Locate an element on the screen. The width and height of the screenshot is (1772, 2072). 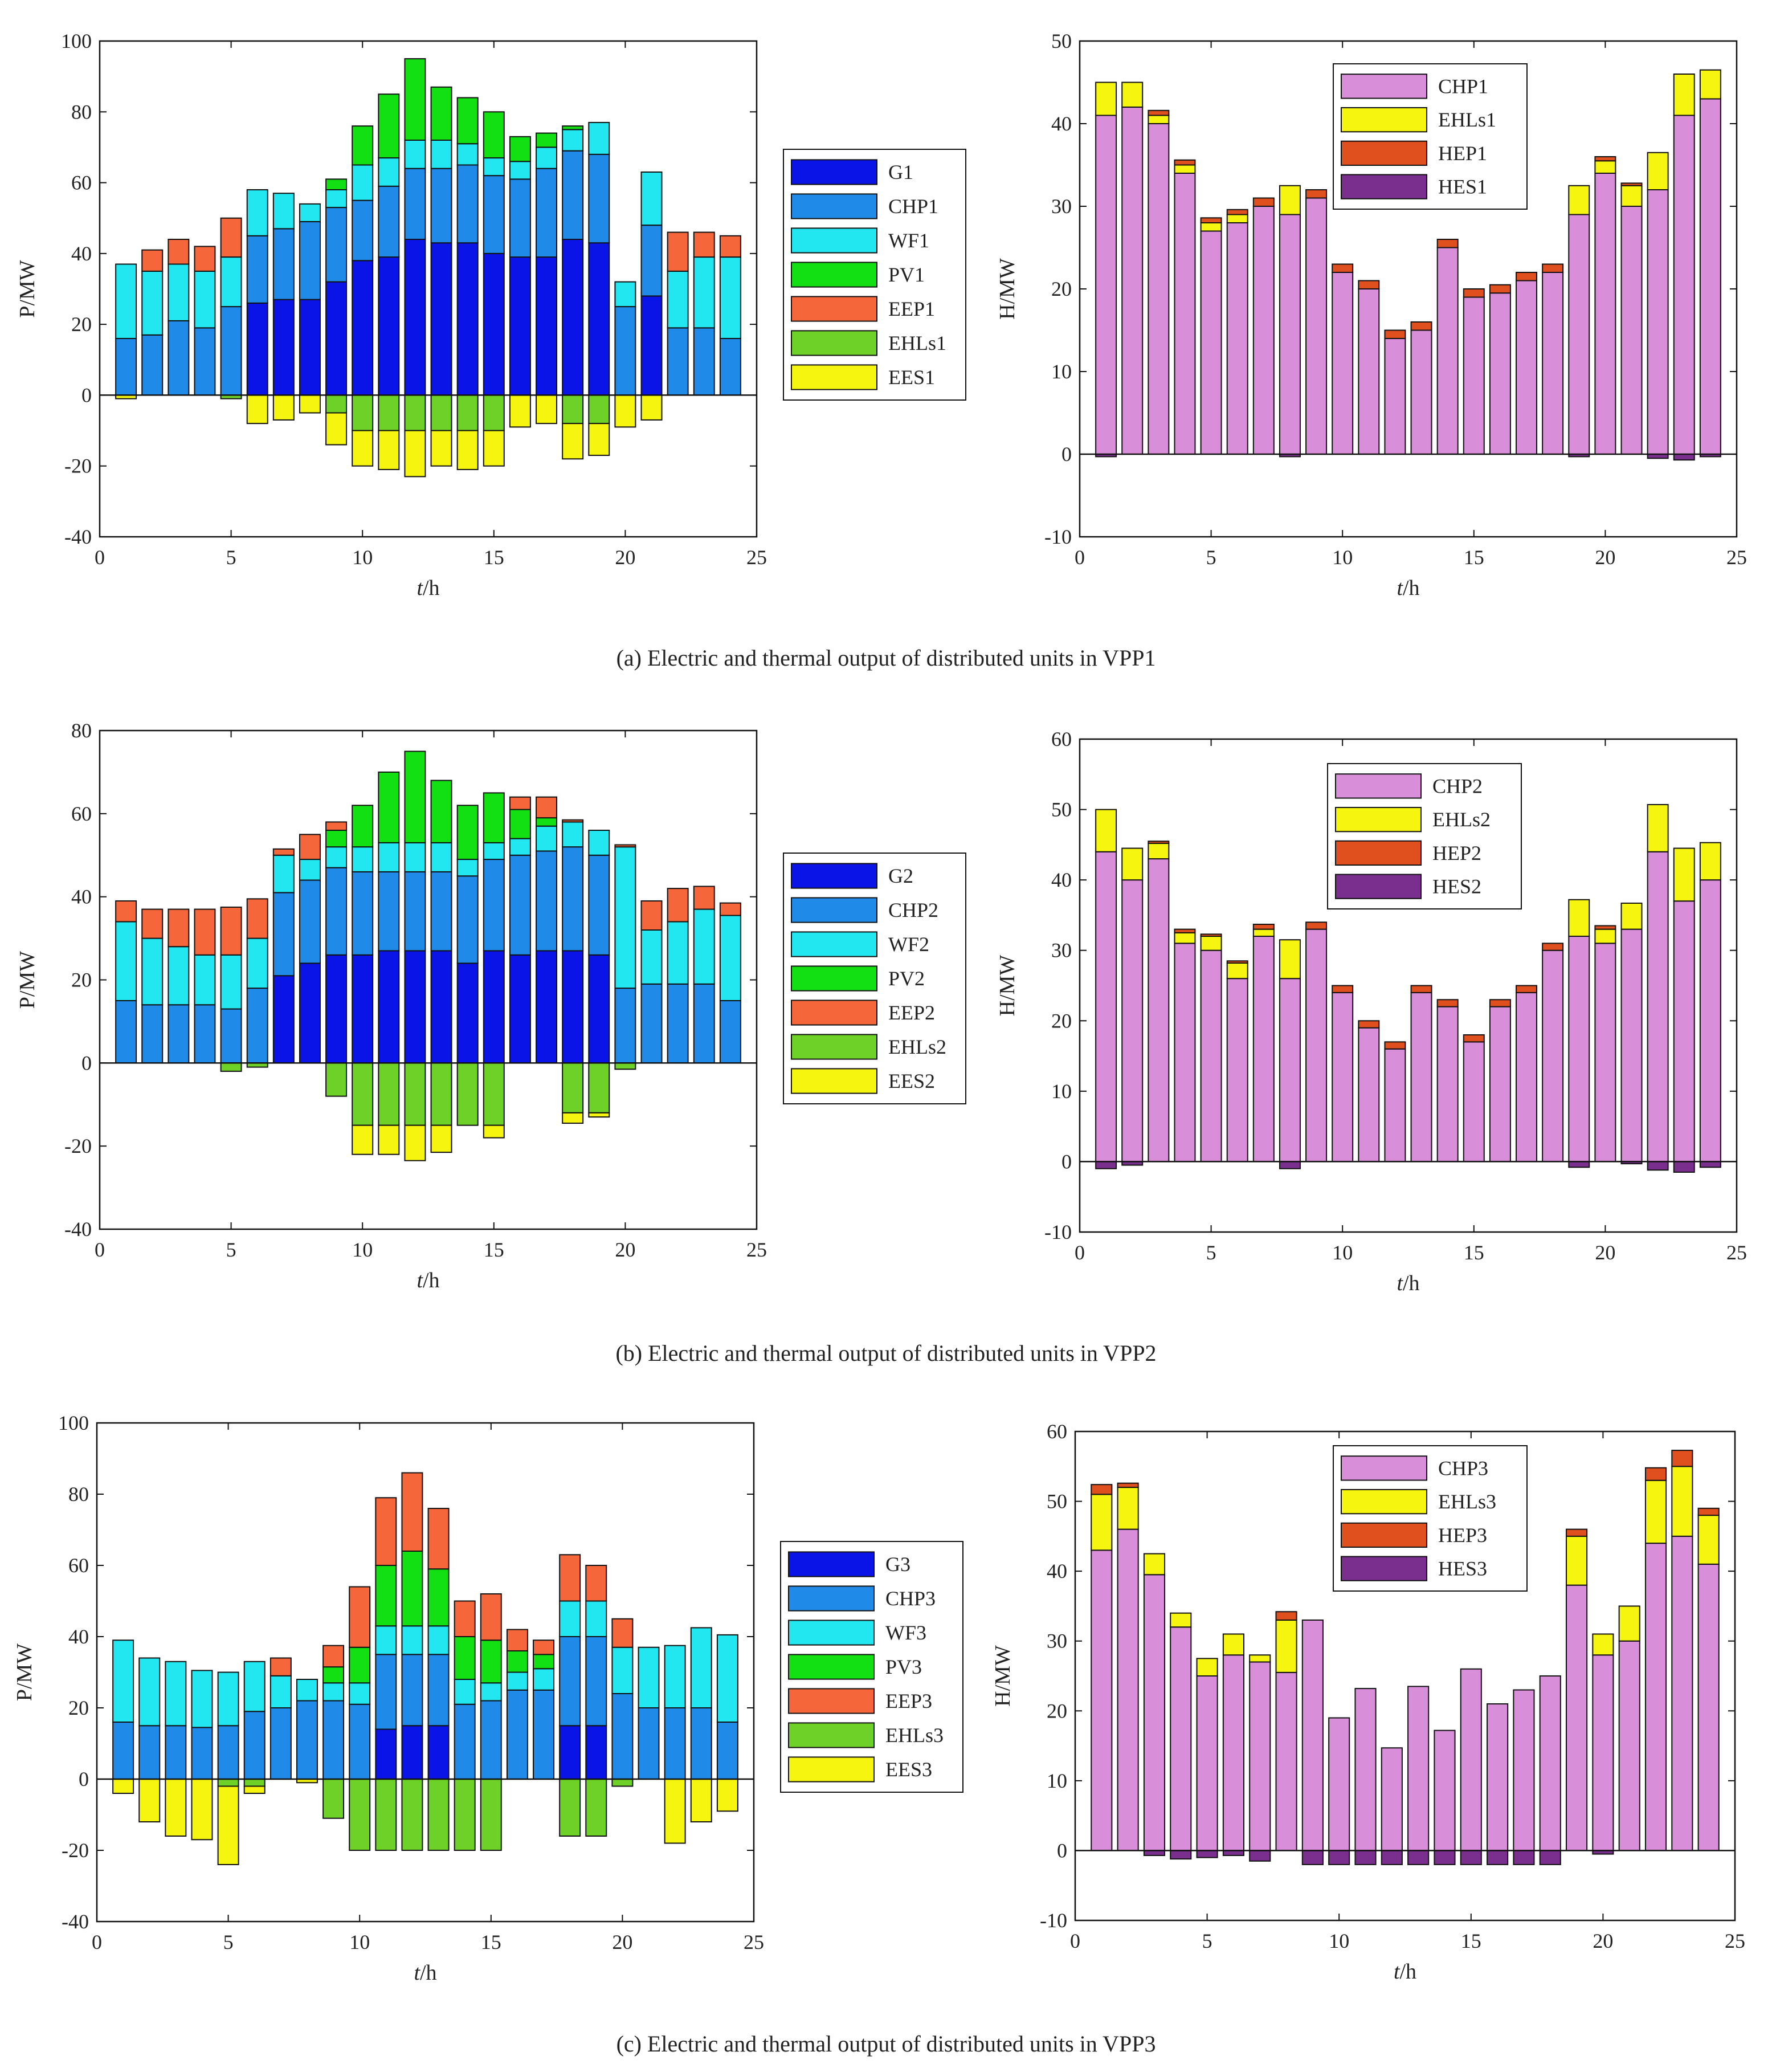
bar-HEP2-t10 is located at coordinates (1343, 989).